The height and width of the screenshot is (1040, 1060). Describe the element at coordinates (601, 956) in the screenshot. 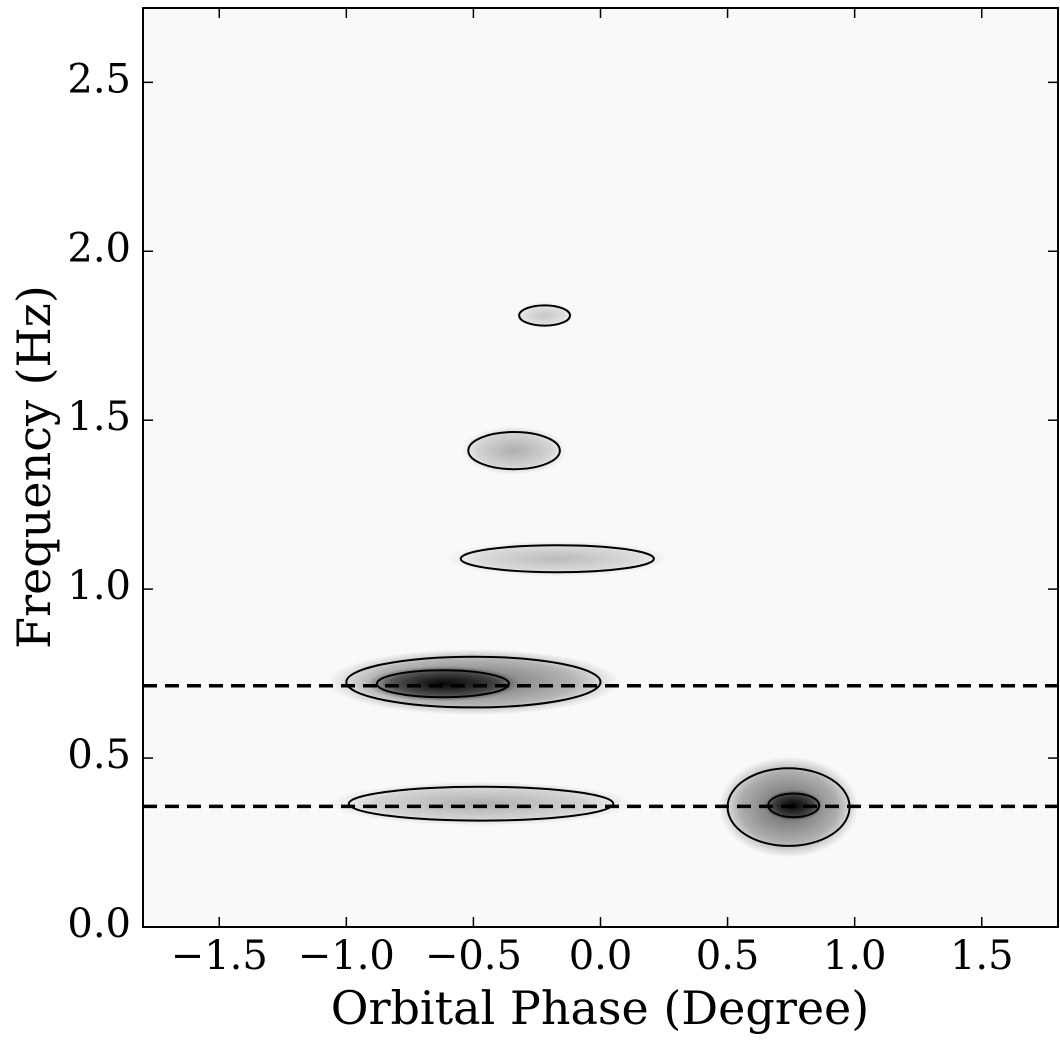

I see `x-tick-label: 0.0` at that location.